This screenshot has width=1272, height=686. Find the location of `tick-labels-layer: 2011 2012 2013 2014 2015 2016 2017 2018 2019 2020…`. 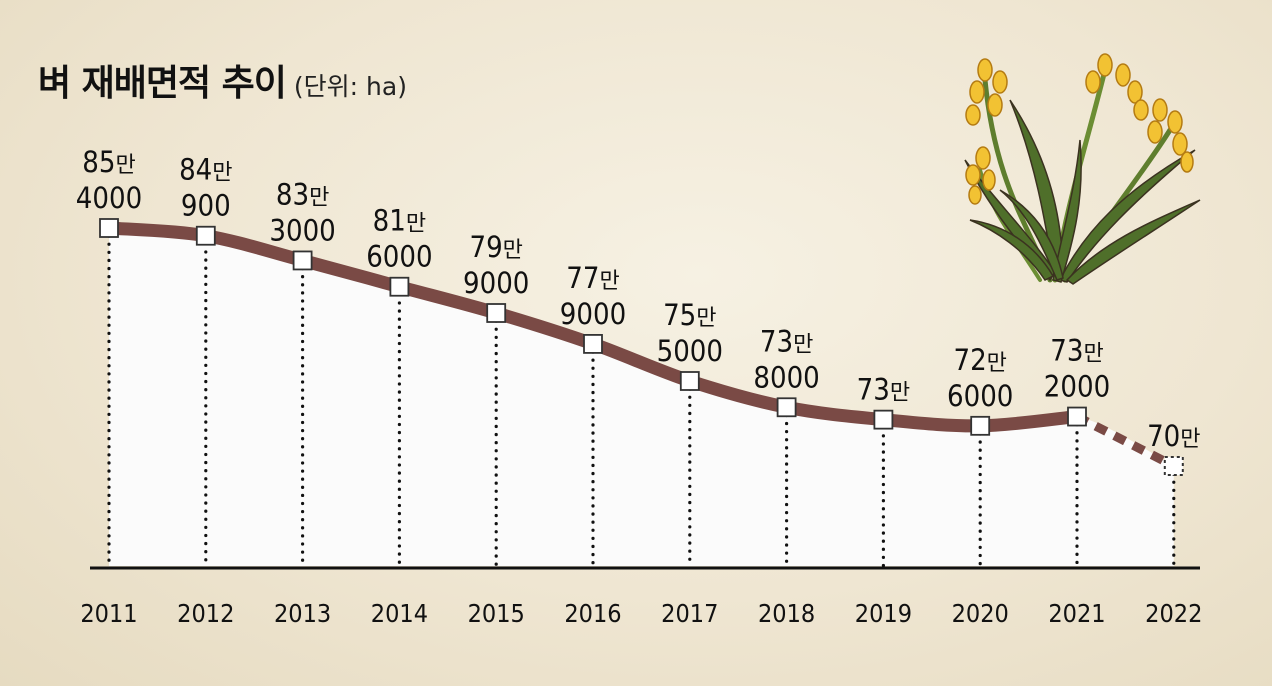

tick-labels-layer: 2011 2012 2013 2014 2015 2016 2017 2018 2019 2020… is located at coordinates (641, 613).